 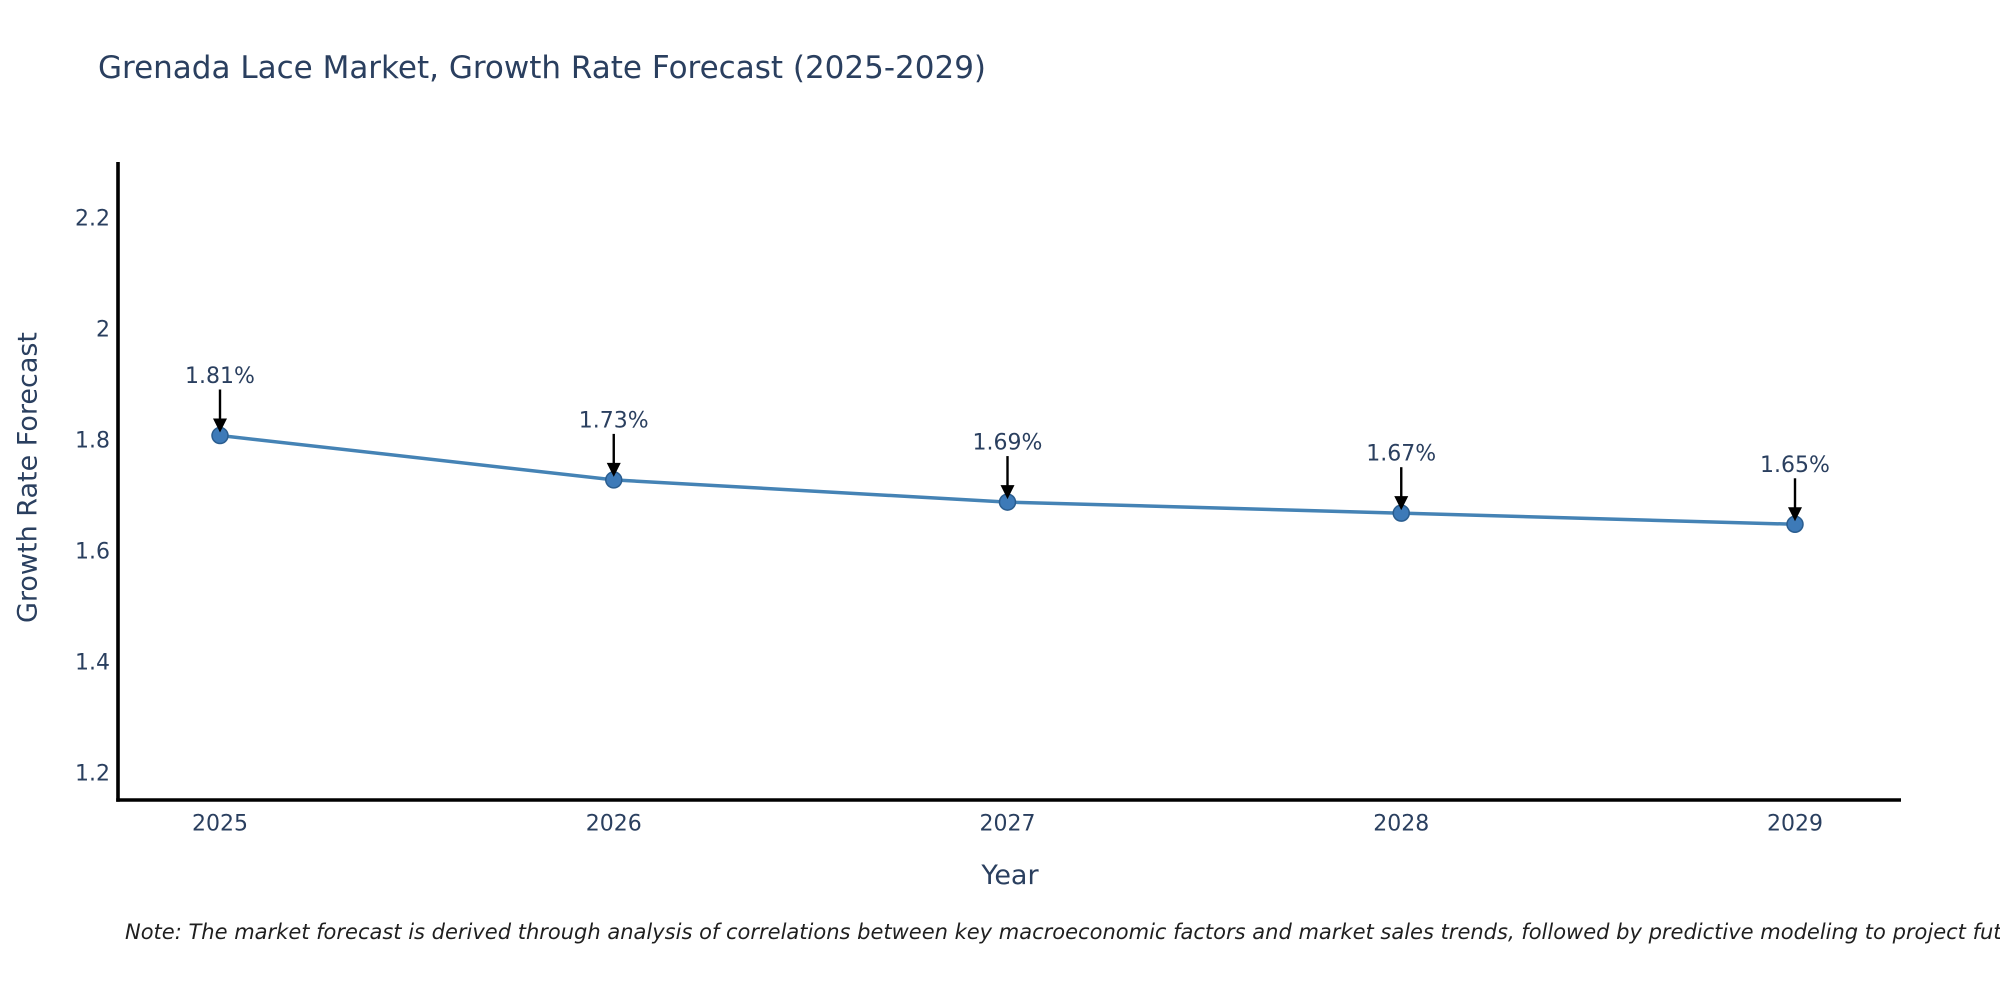 I want to click on annotation-label: 1.65%, so click(x=1795, y=465).